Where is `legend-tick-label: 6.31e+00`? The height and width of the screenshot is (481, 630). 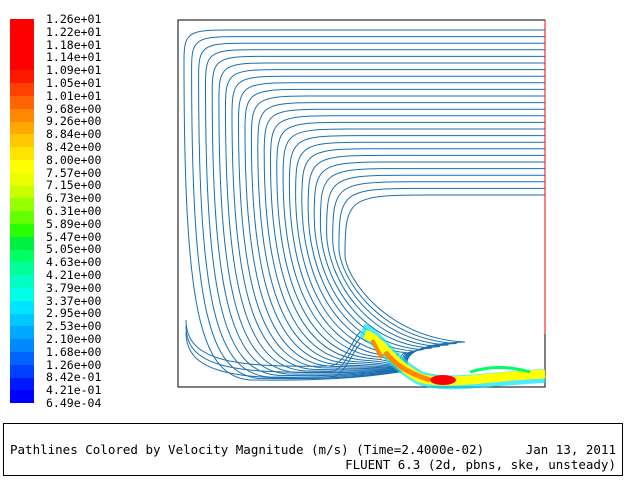 legend-tick-label: 6.31e+00 is located at coordinates (74, 211).